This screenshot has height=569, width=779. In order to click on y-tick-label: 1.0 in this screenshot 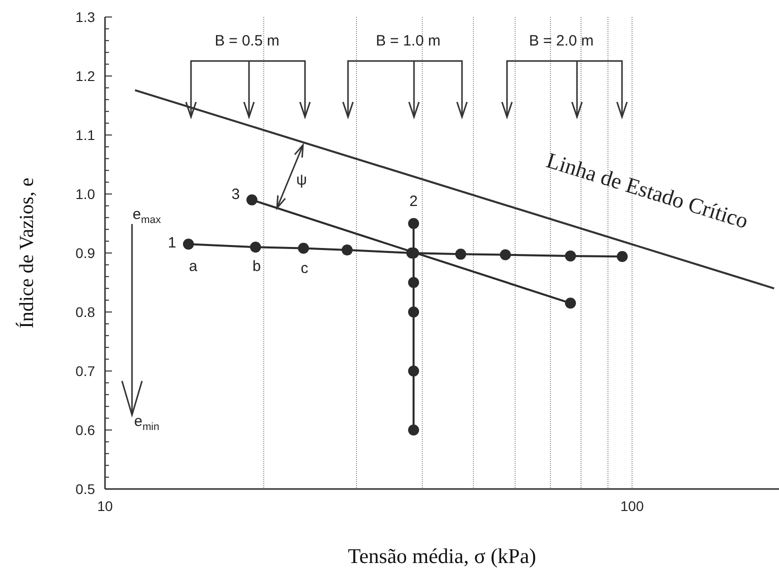, I will do `click(86, 194)`.